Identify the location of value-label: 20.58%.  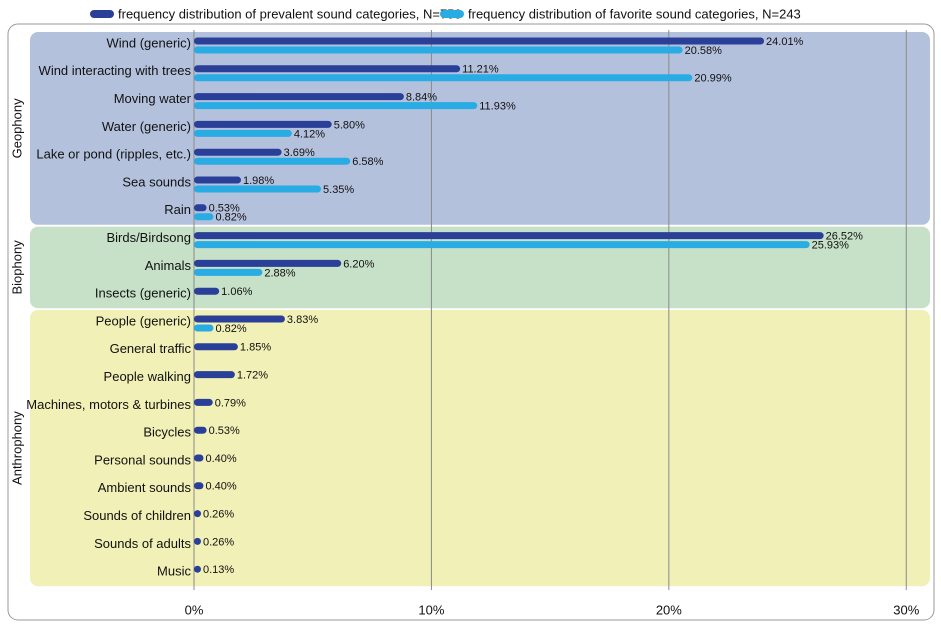
(704, 51).